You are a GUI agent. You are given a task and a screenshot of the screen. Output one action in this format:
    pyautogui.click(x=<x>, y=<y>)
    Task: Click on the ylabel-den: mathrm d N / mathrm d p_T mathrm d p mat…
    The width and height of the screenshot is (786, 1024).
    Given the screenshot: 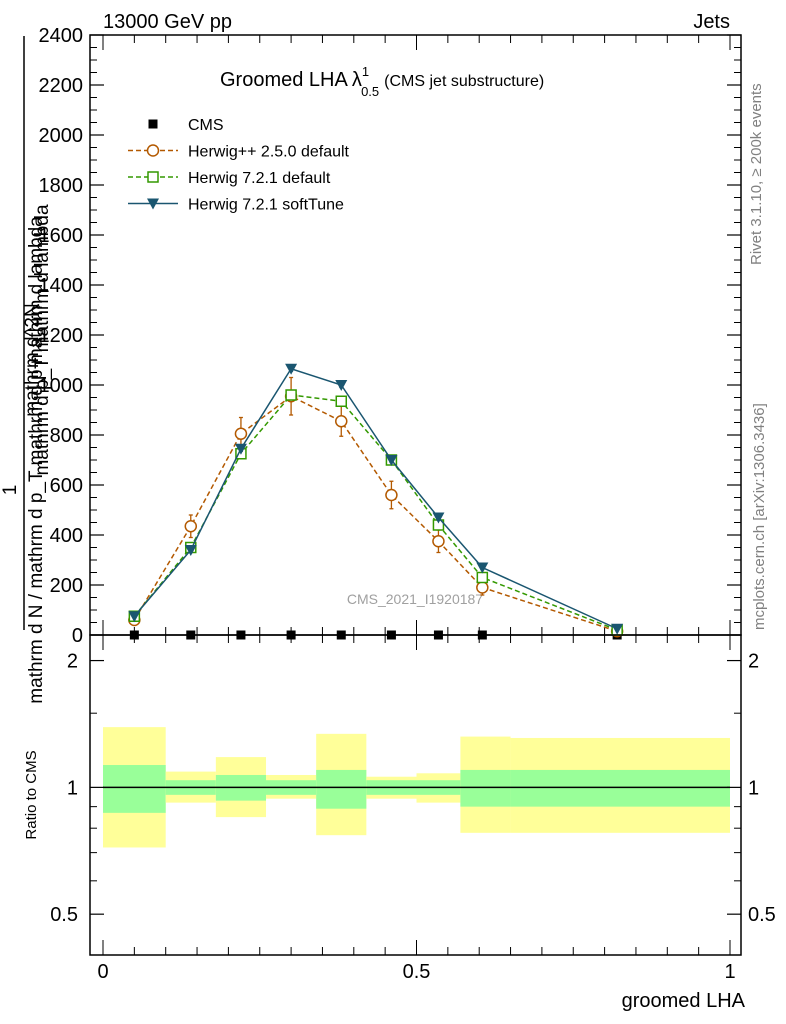 What is the action you would take?
    pyautogui.click(x=36, y=460)
    